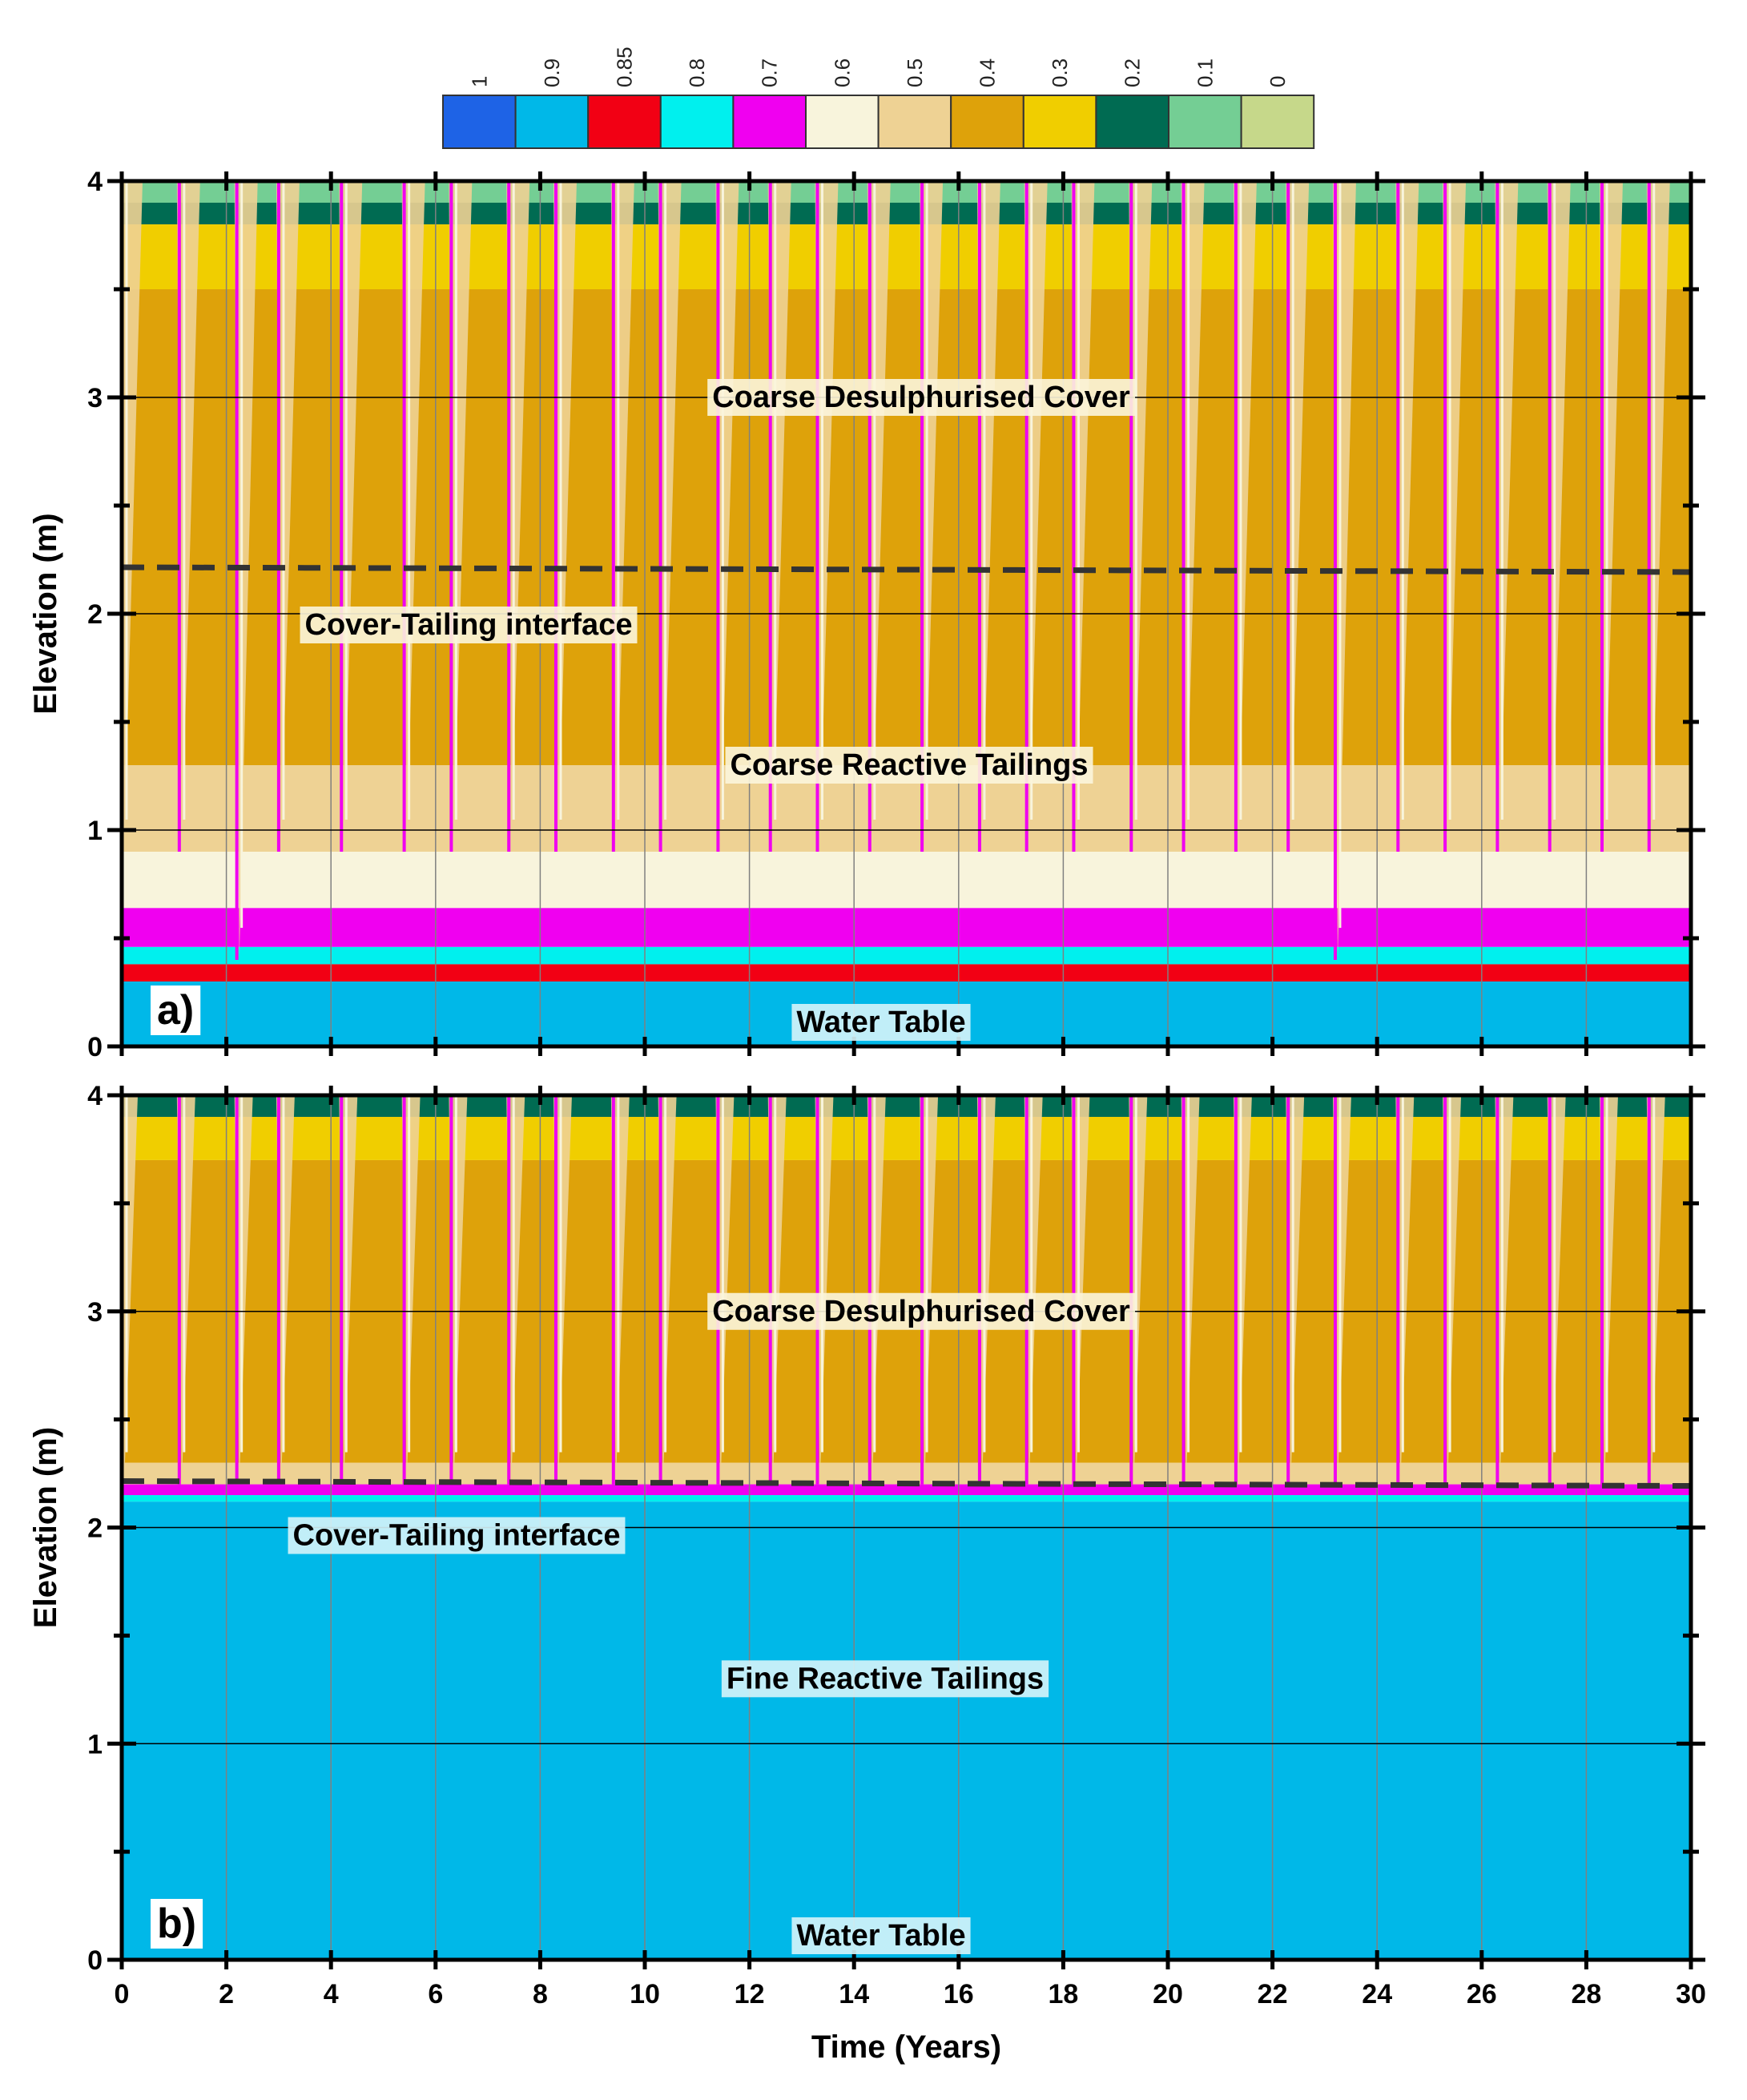 The height and width of the screenshot is (2100, 1747). I want to click on x-tick-label: 12, so click(750, 1994).